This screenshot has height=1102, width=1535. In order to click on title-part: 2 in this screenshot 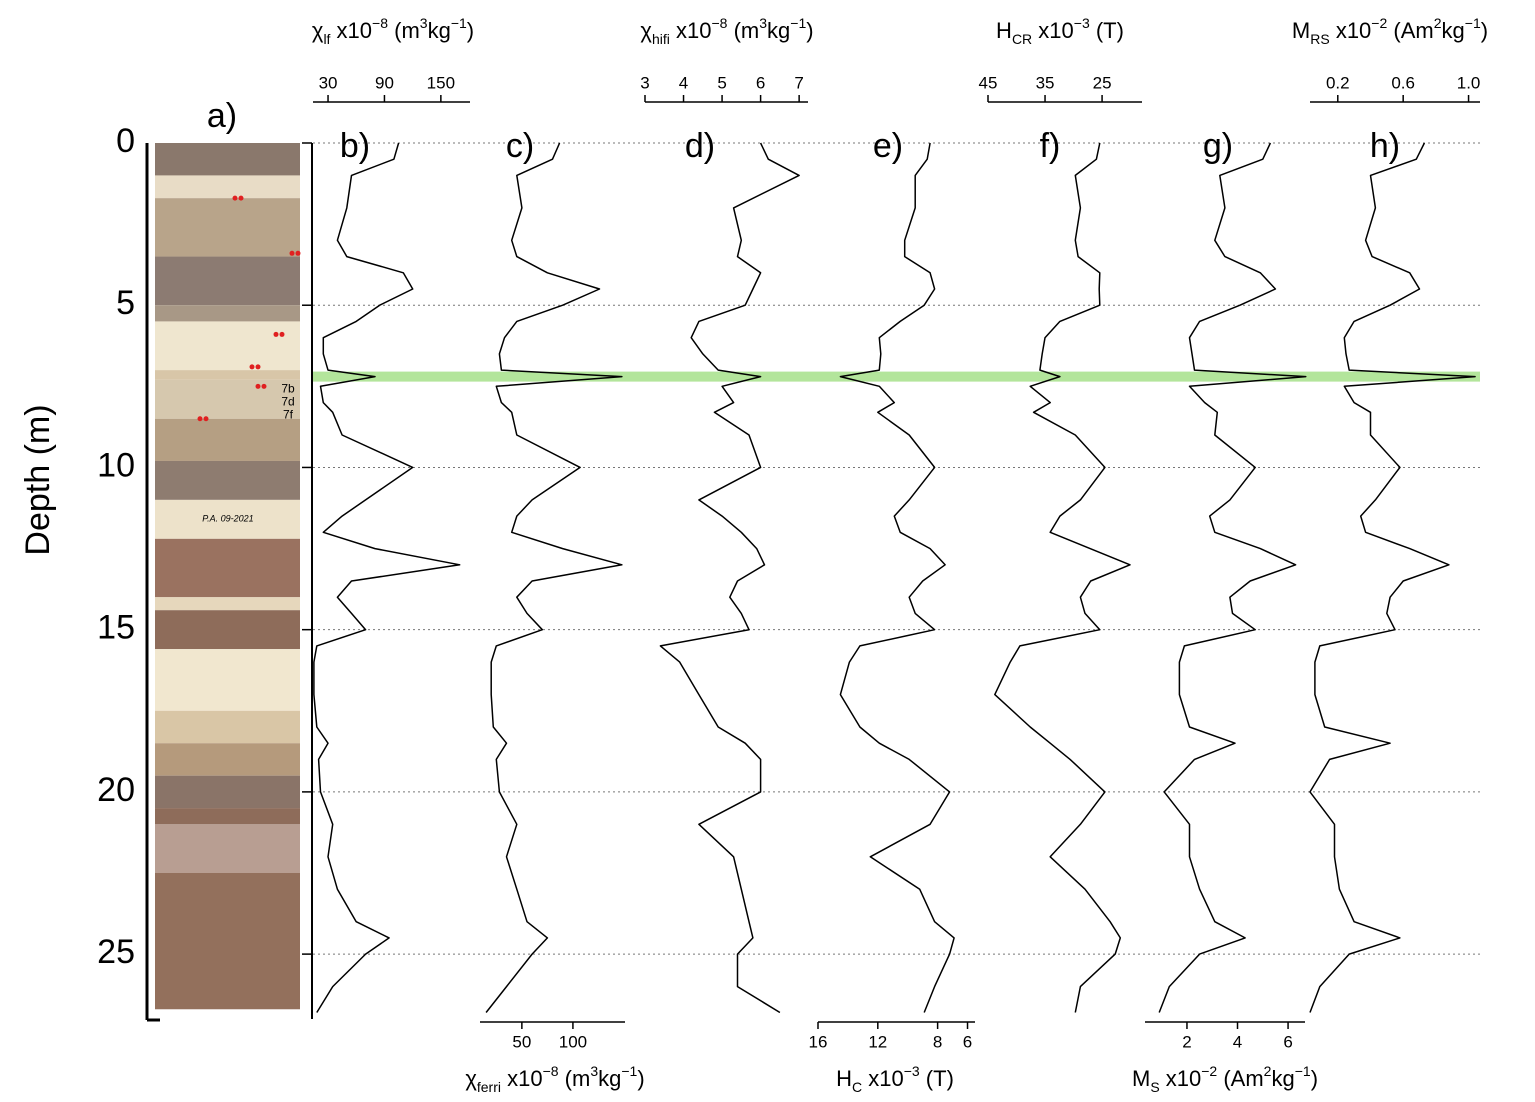, I will do `click(1268, 1071)`.